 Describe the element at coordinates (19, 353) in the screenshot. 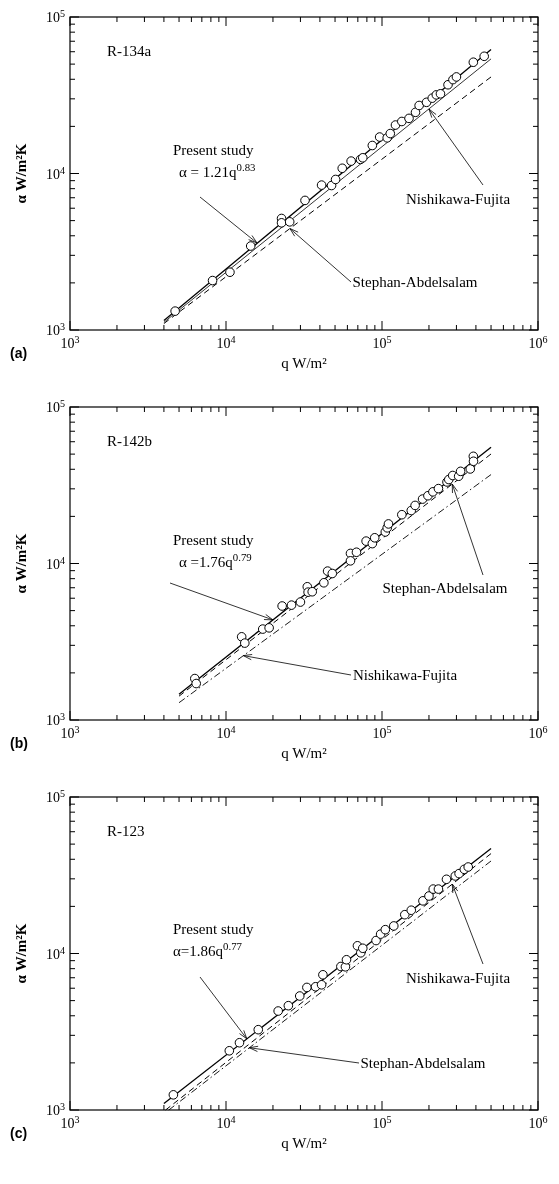

I see `text: (a)` at that location.